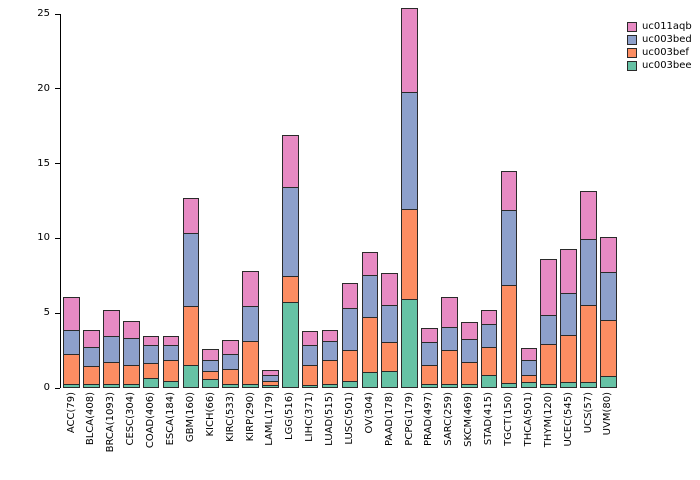  I want to click on legend: uc011aqb uc003bed uc003bef uc003bee, so click(659, 46).